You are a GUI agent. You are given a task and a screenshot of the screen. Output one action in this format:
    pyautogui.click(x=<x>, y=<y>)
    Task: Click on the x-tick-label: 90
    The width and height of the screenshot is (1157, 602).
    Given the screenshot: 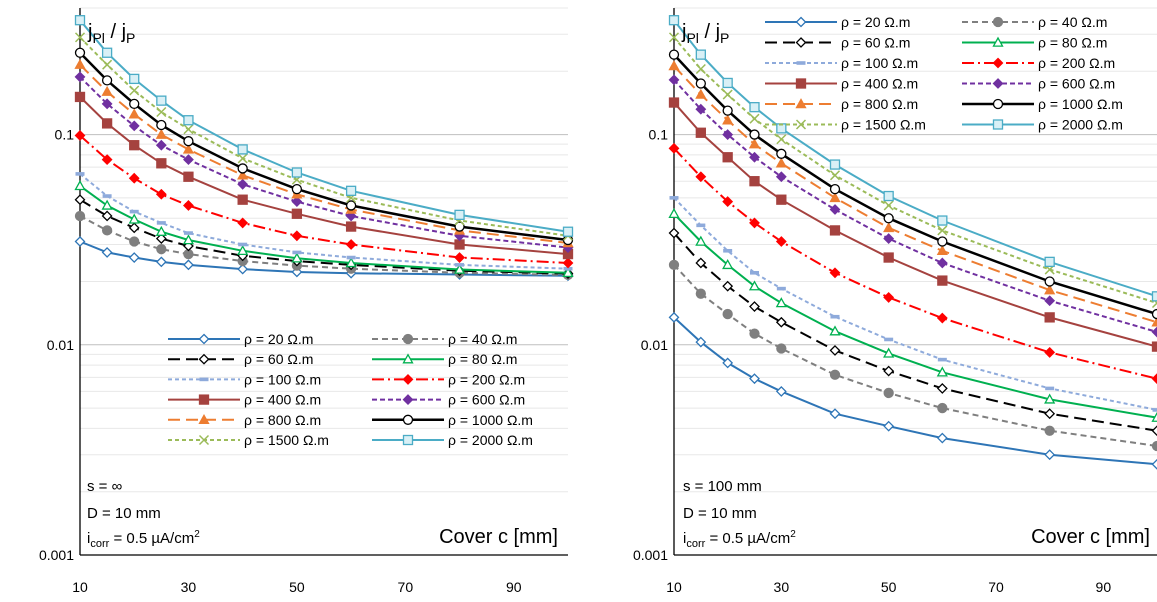 What is the action you would take?
    pyautogui.click(x=514, y=587)
    